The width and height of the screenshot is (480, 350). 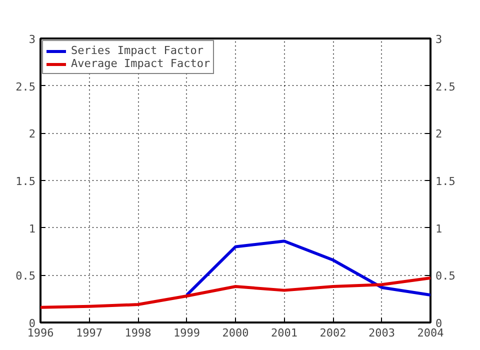 What do you see at coordinates (333, 333) in the screenshot?
I see `x-tick-label: 2002` at bounding box center [333, 333].